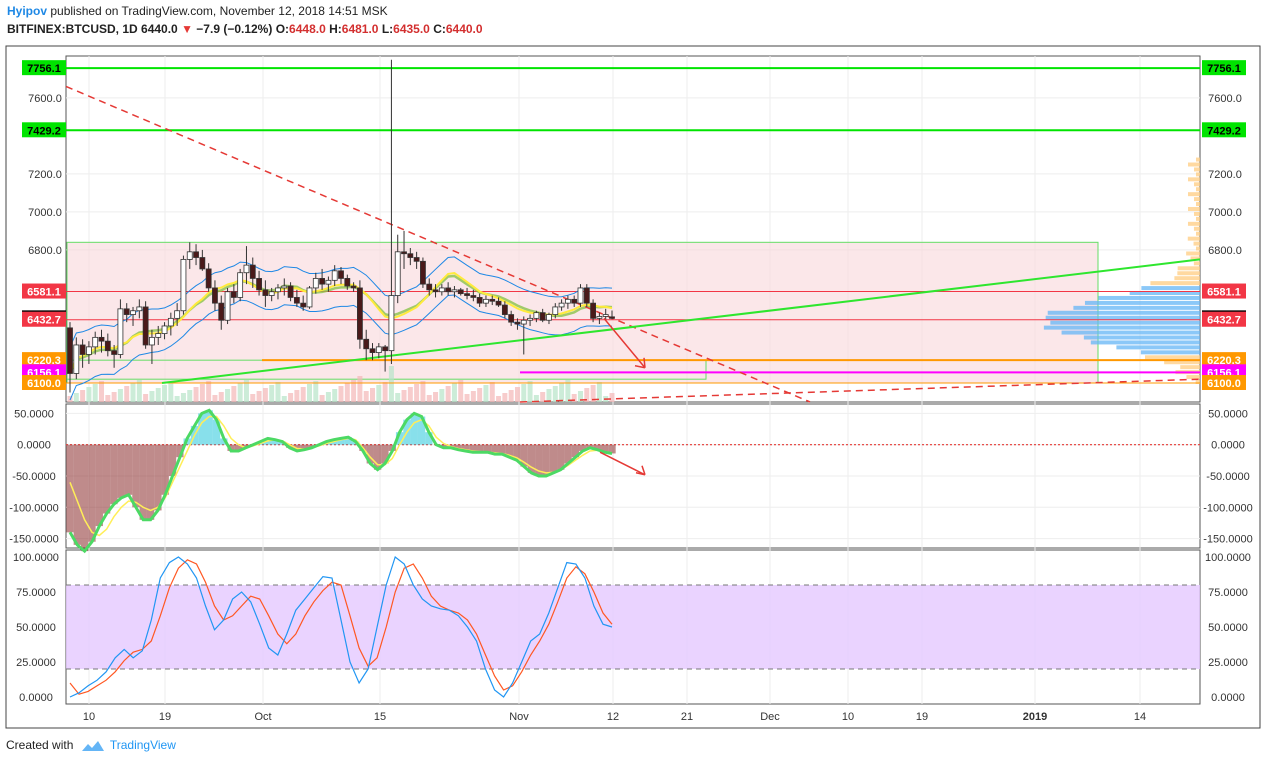  I want to click on close-value: 6440.0, so click(464, 29).